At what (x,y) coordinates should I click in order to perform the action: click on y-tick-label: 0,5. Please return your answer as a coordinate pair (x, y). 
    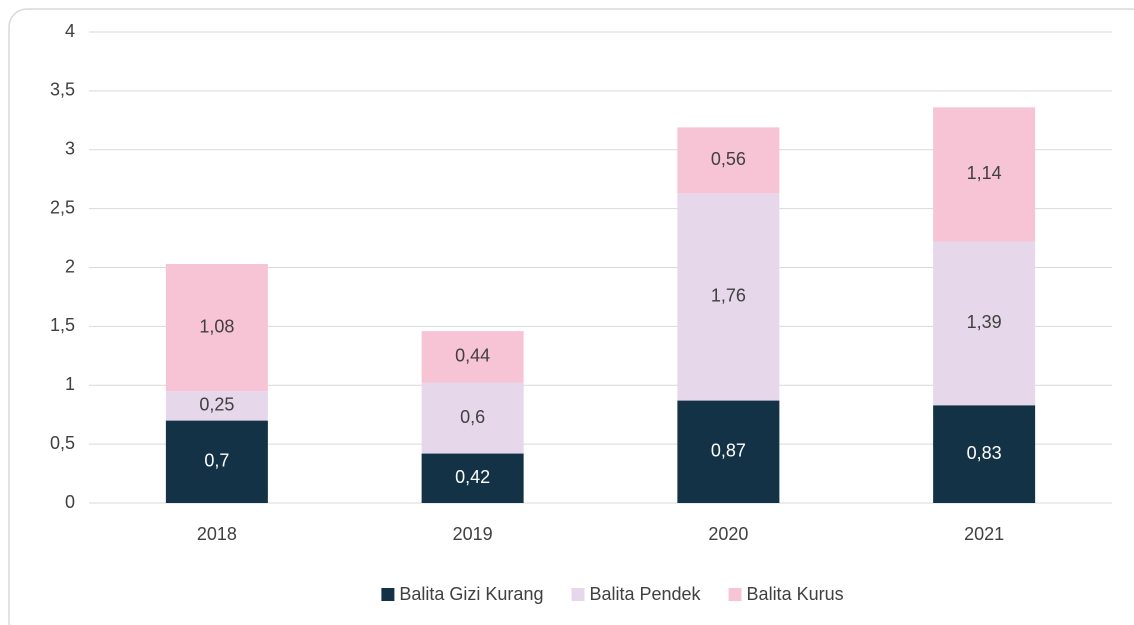
    Looking at the image, I should click on (62, 443).